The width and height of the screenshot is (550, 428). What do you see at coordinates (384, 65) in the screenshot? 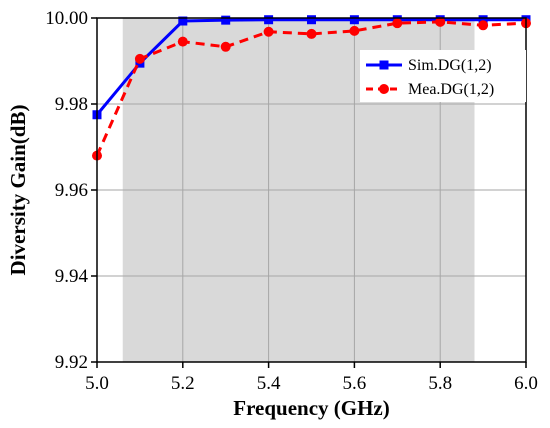
I see `legend-marker-square` at bounding box center [384, 65].